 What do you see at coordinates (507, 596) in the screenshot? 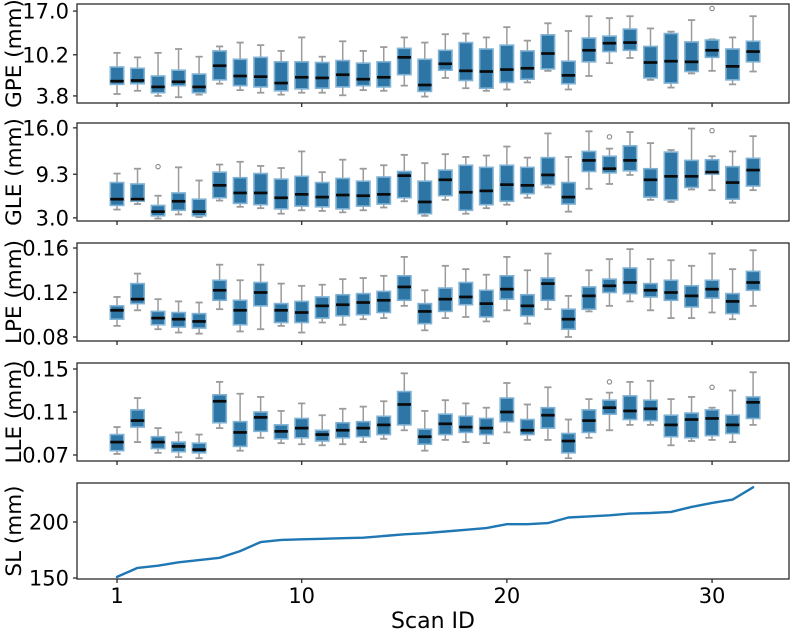
I see `x-tick-label: 20` at bounding box center [507, 596].